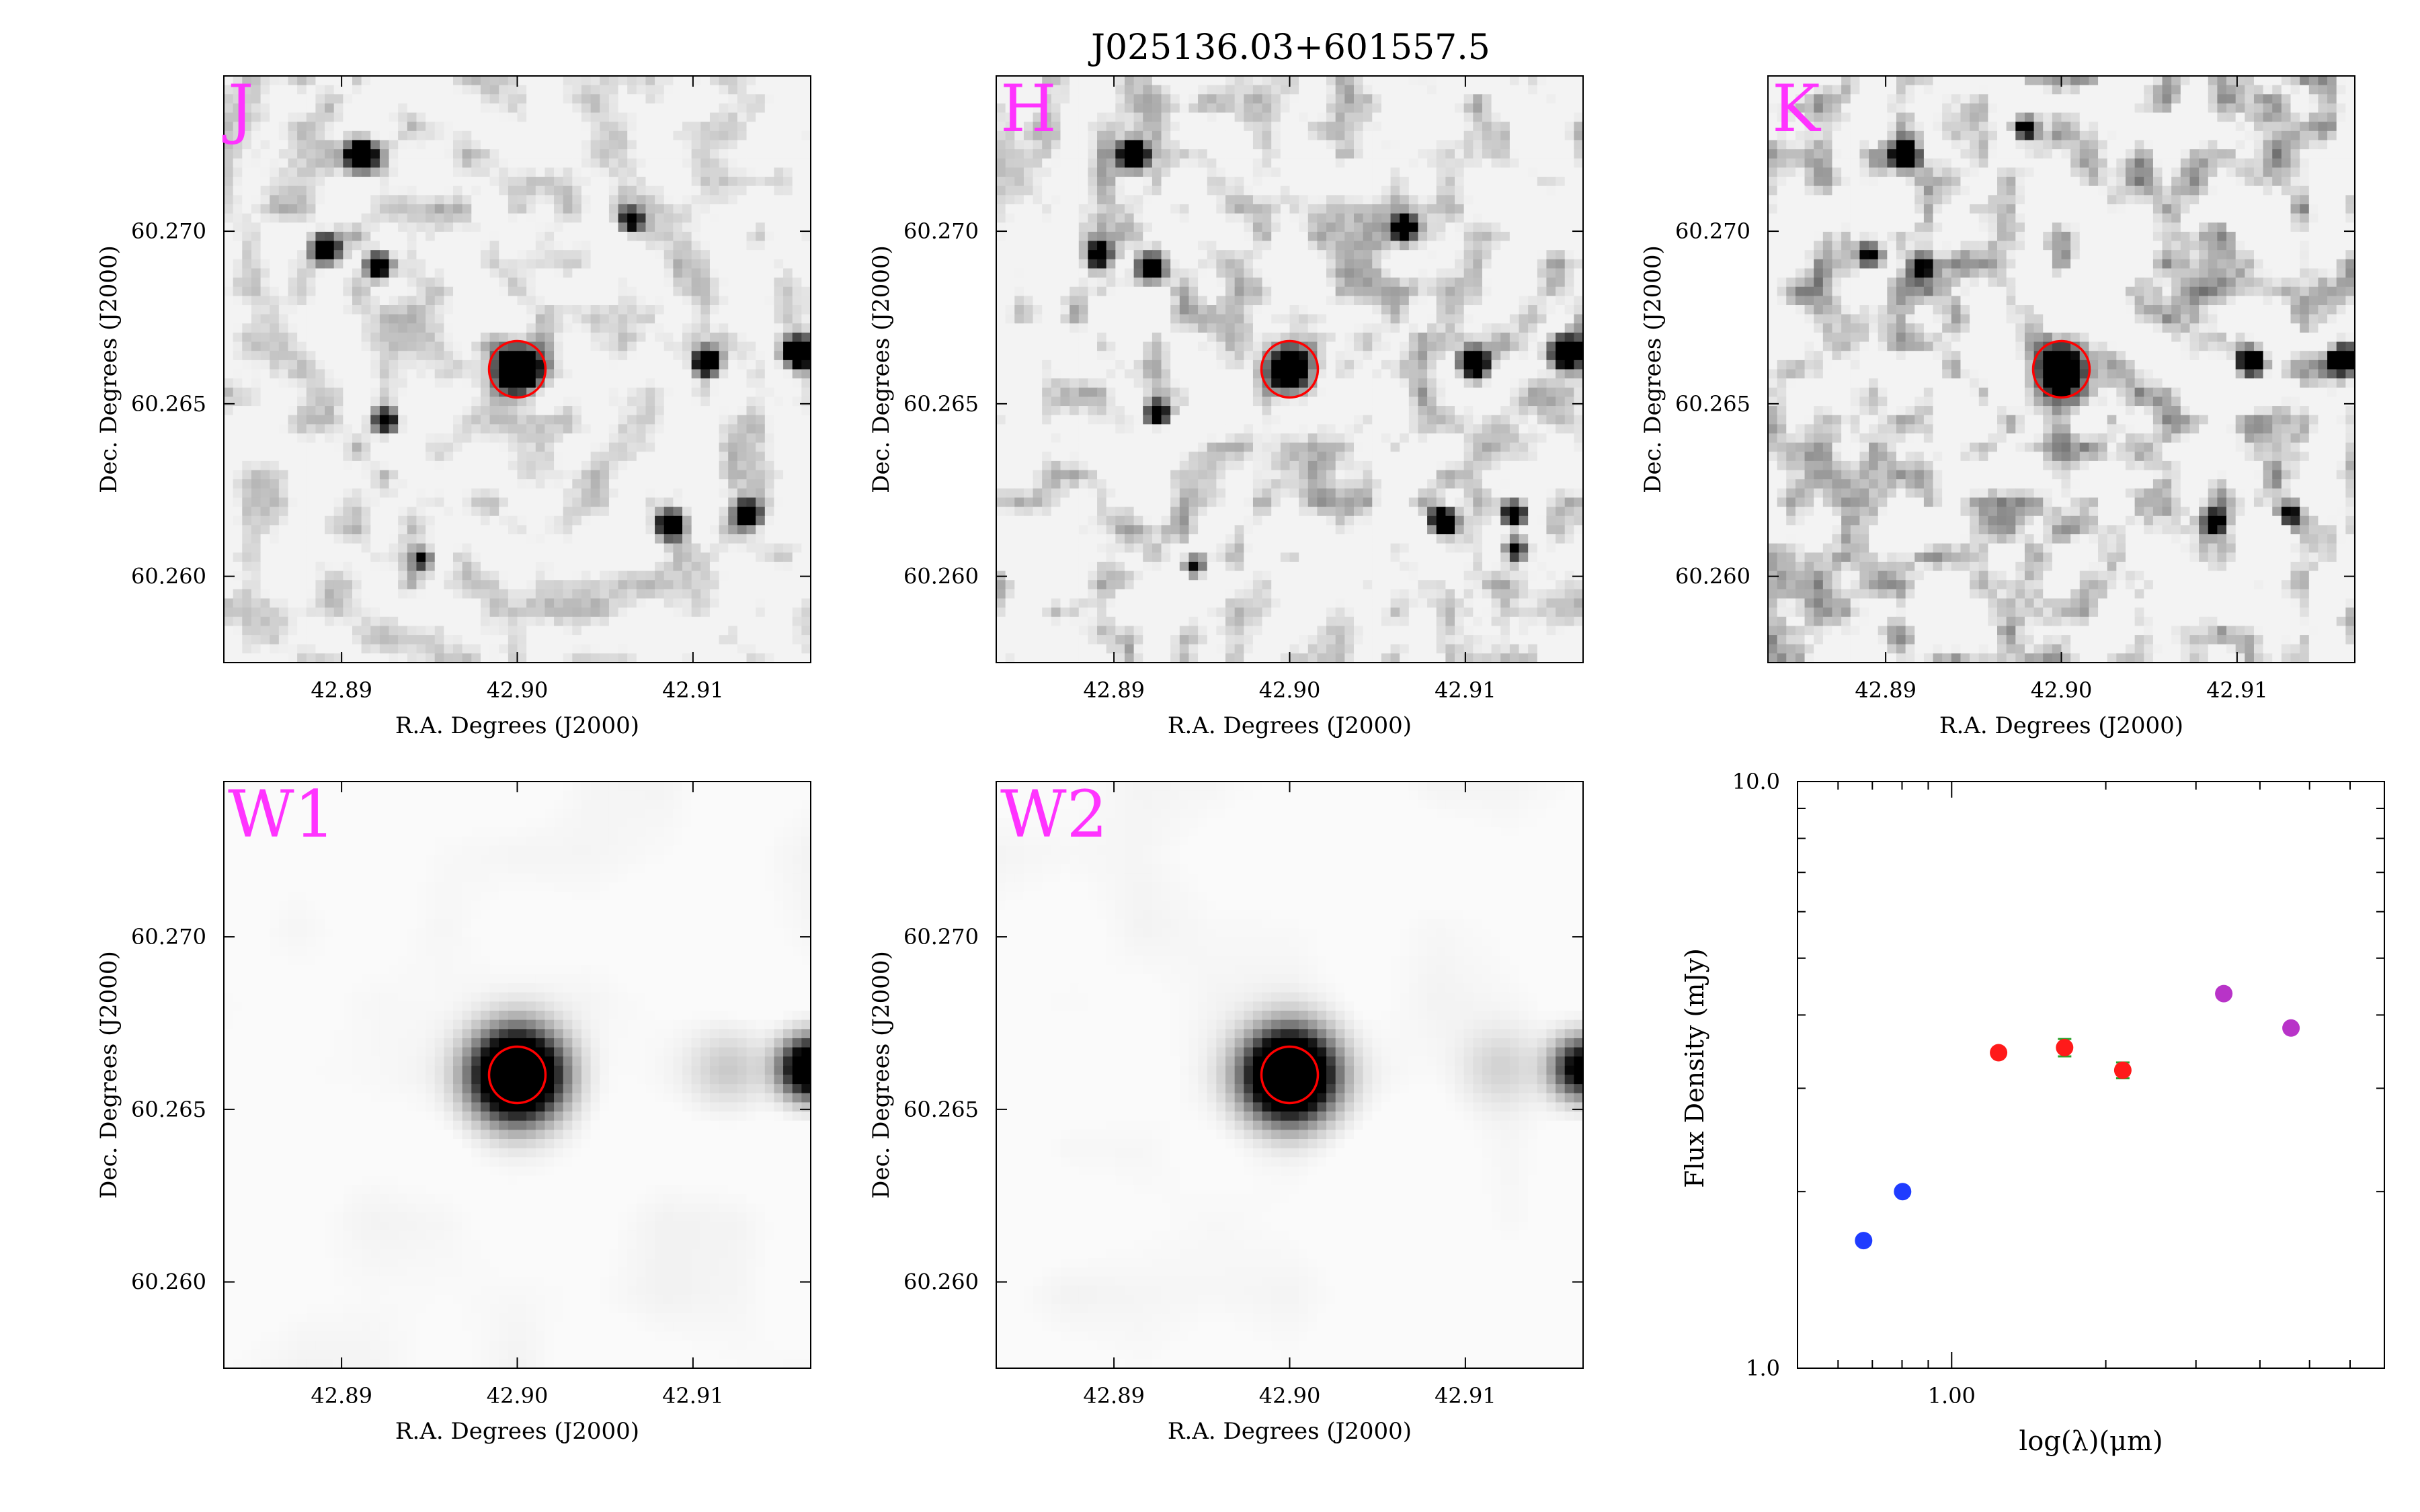 This screenshot has width=2420, height=1512. I want to click on band-label: W1, so click(281, 815).